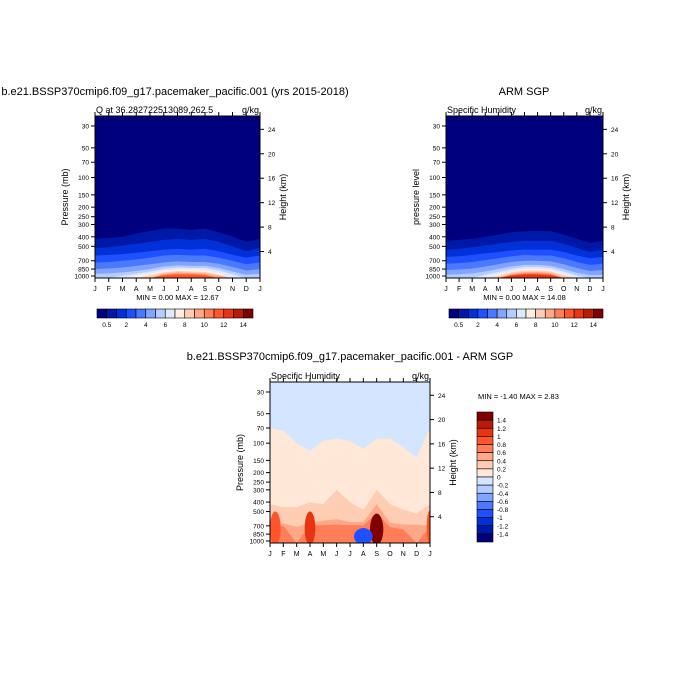 The image size is (700, 700). What do you see at coordinates (501, 421) in the screenshot?
I see `colorbar-label: 1.4` at bounding box center [501, 421].